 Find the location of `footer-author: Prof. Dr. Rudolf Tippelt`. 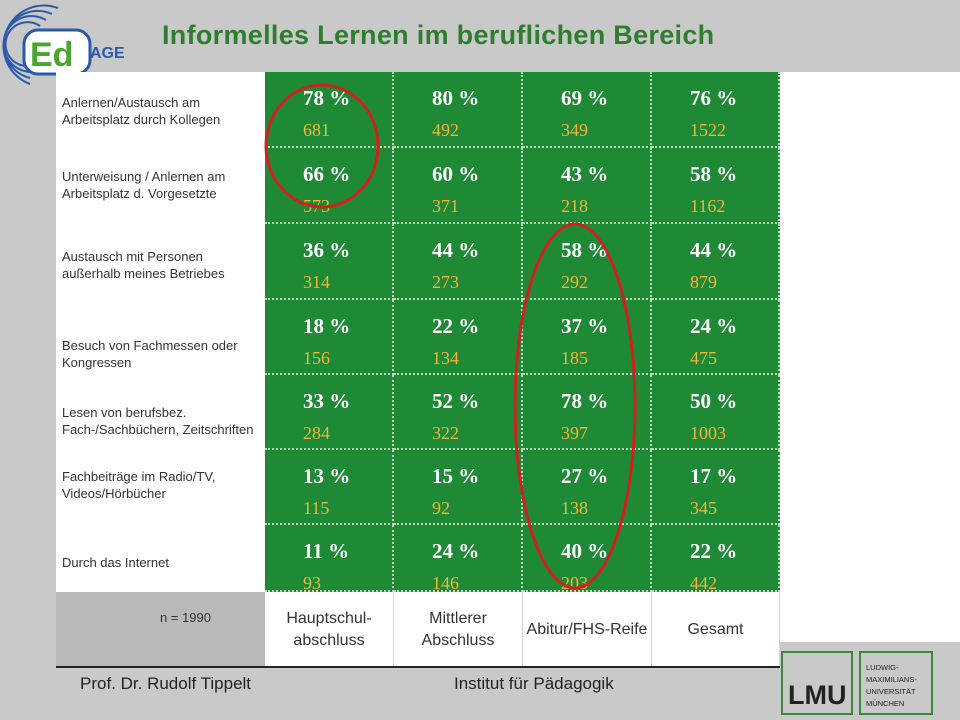

footer-author: Prof. Dr. Rudolf Tippelt is located at coordinates (166, 683).